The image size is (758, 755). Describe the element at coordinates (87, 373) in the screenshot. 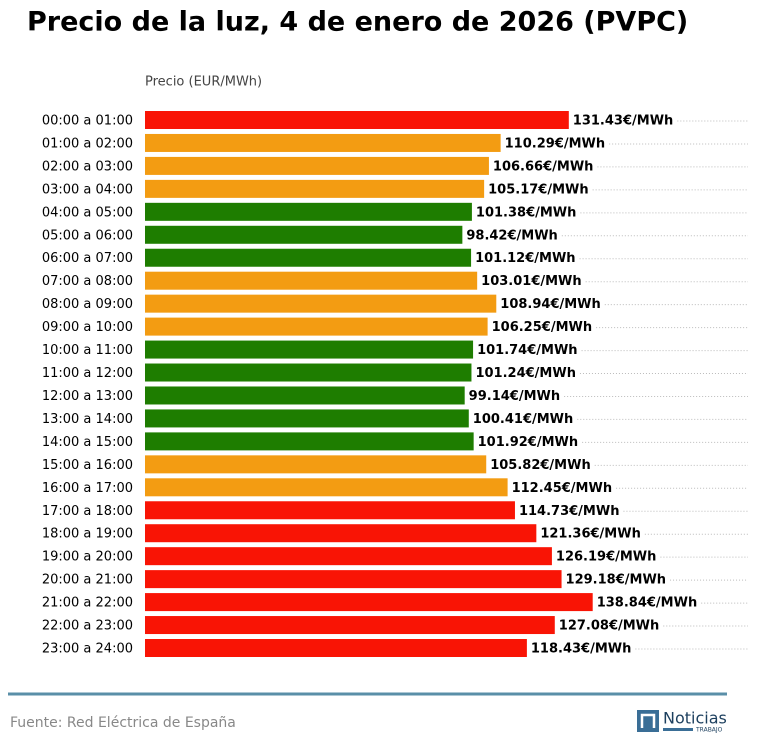

I see `y-tick-label: 11:00 a 12:00` at that location.